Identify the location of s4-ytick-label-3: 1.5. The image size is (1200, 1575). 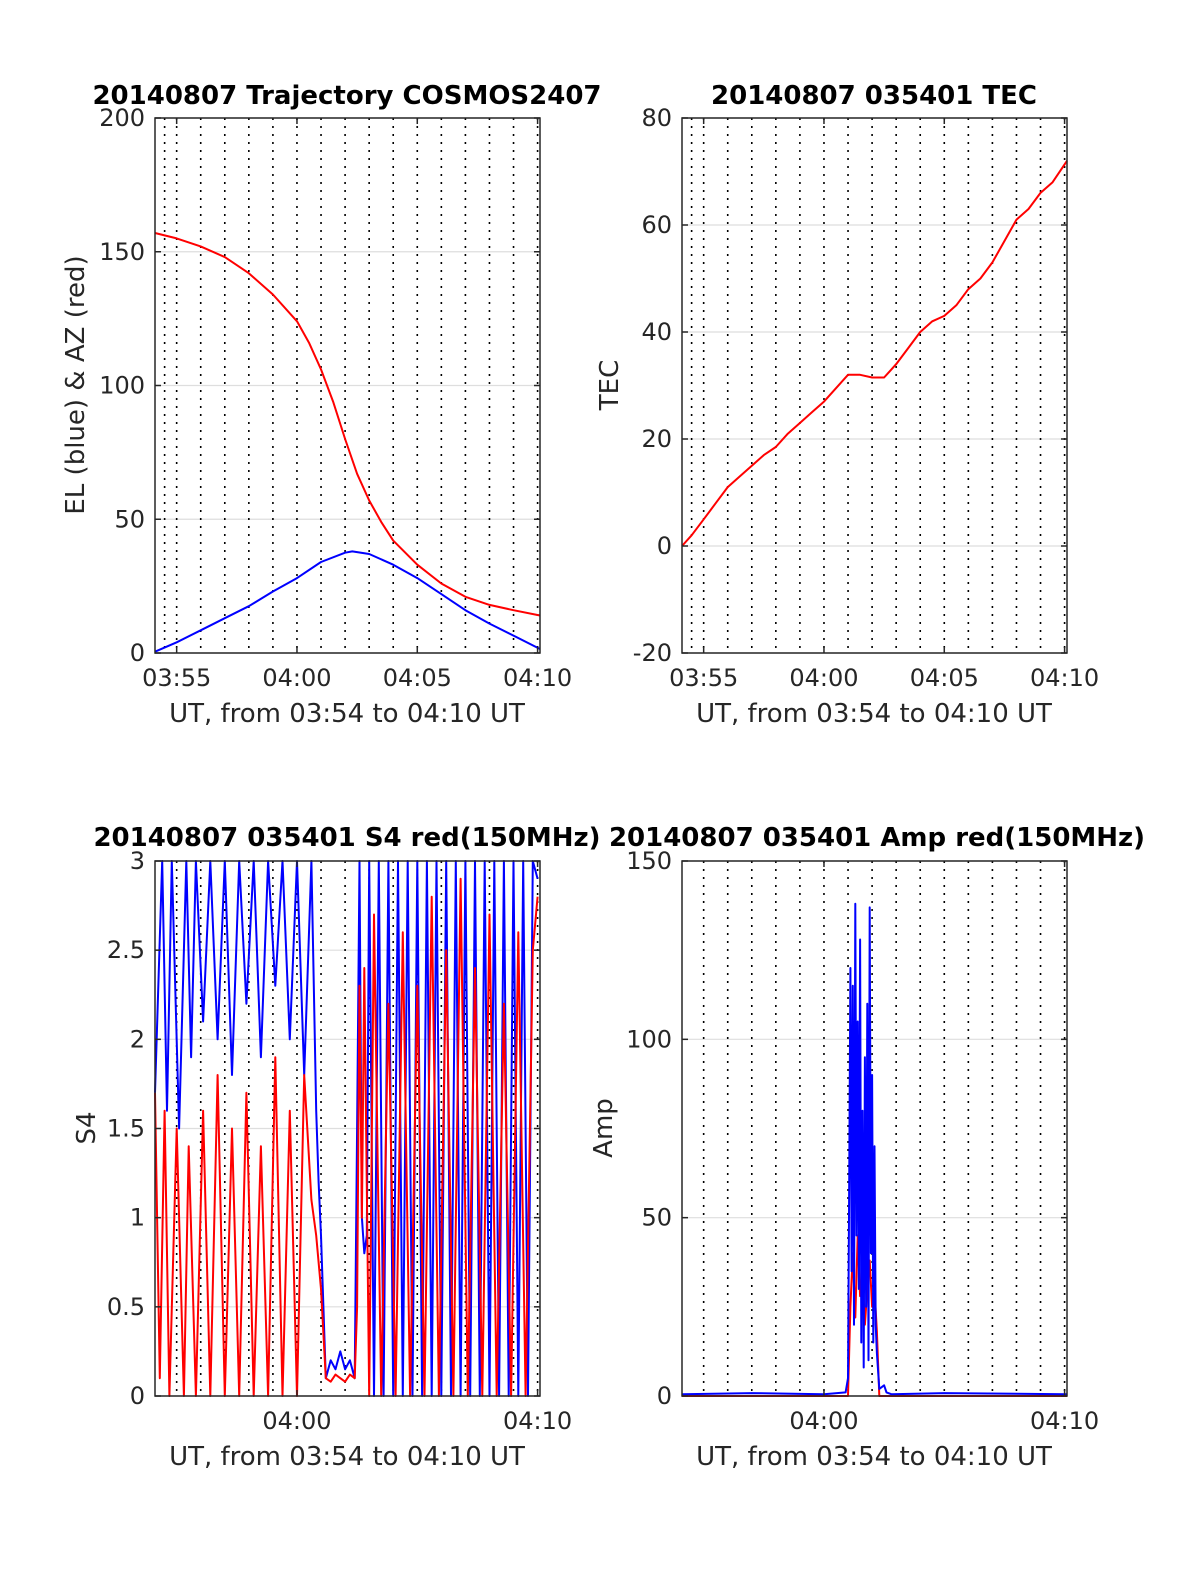
(126, 1129).